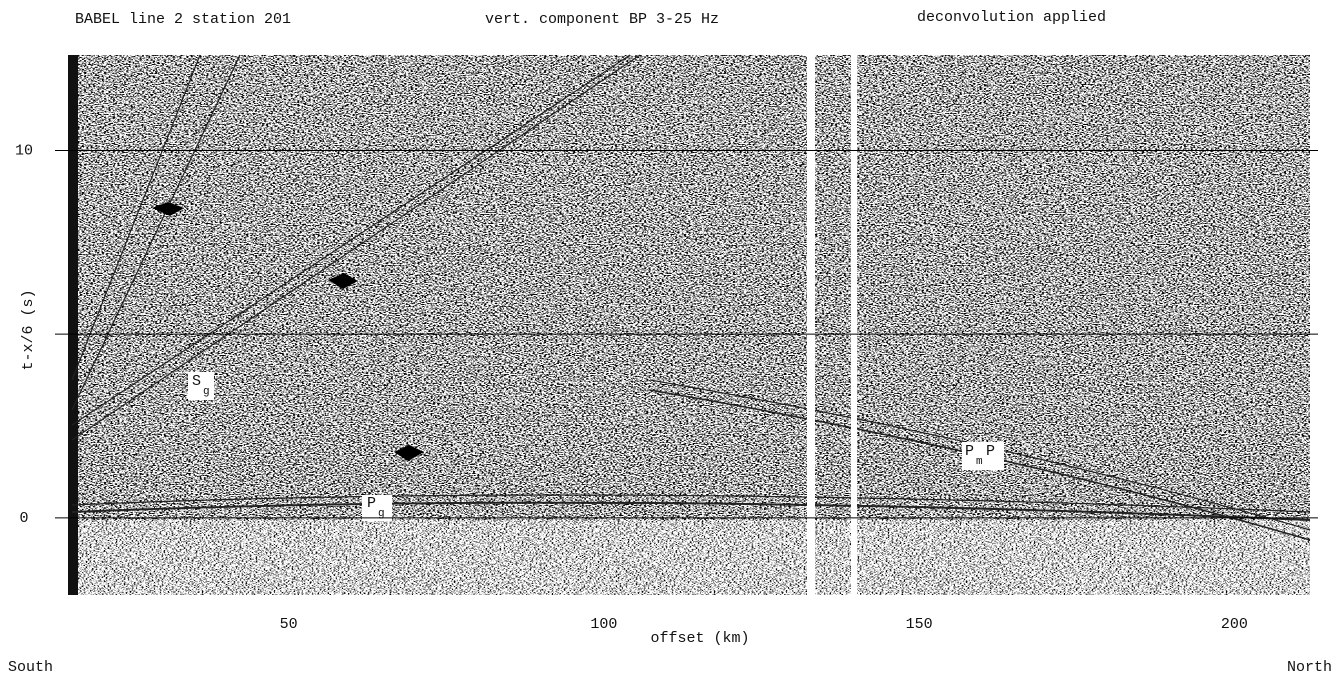  What do you see at coordinates (919, 624) in the screenshot?
I see `x-tick-label: 150` at bounding box center [919, 624].